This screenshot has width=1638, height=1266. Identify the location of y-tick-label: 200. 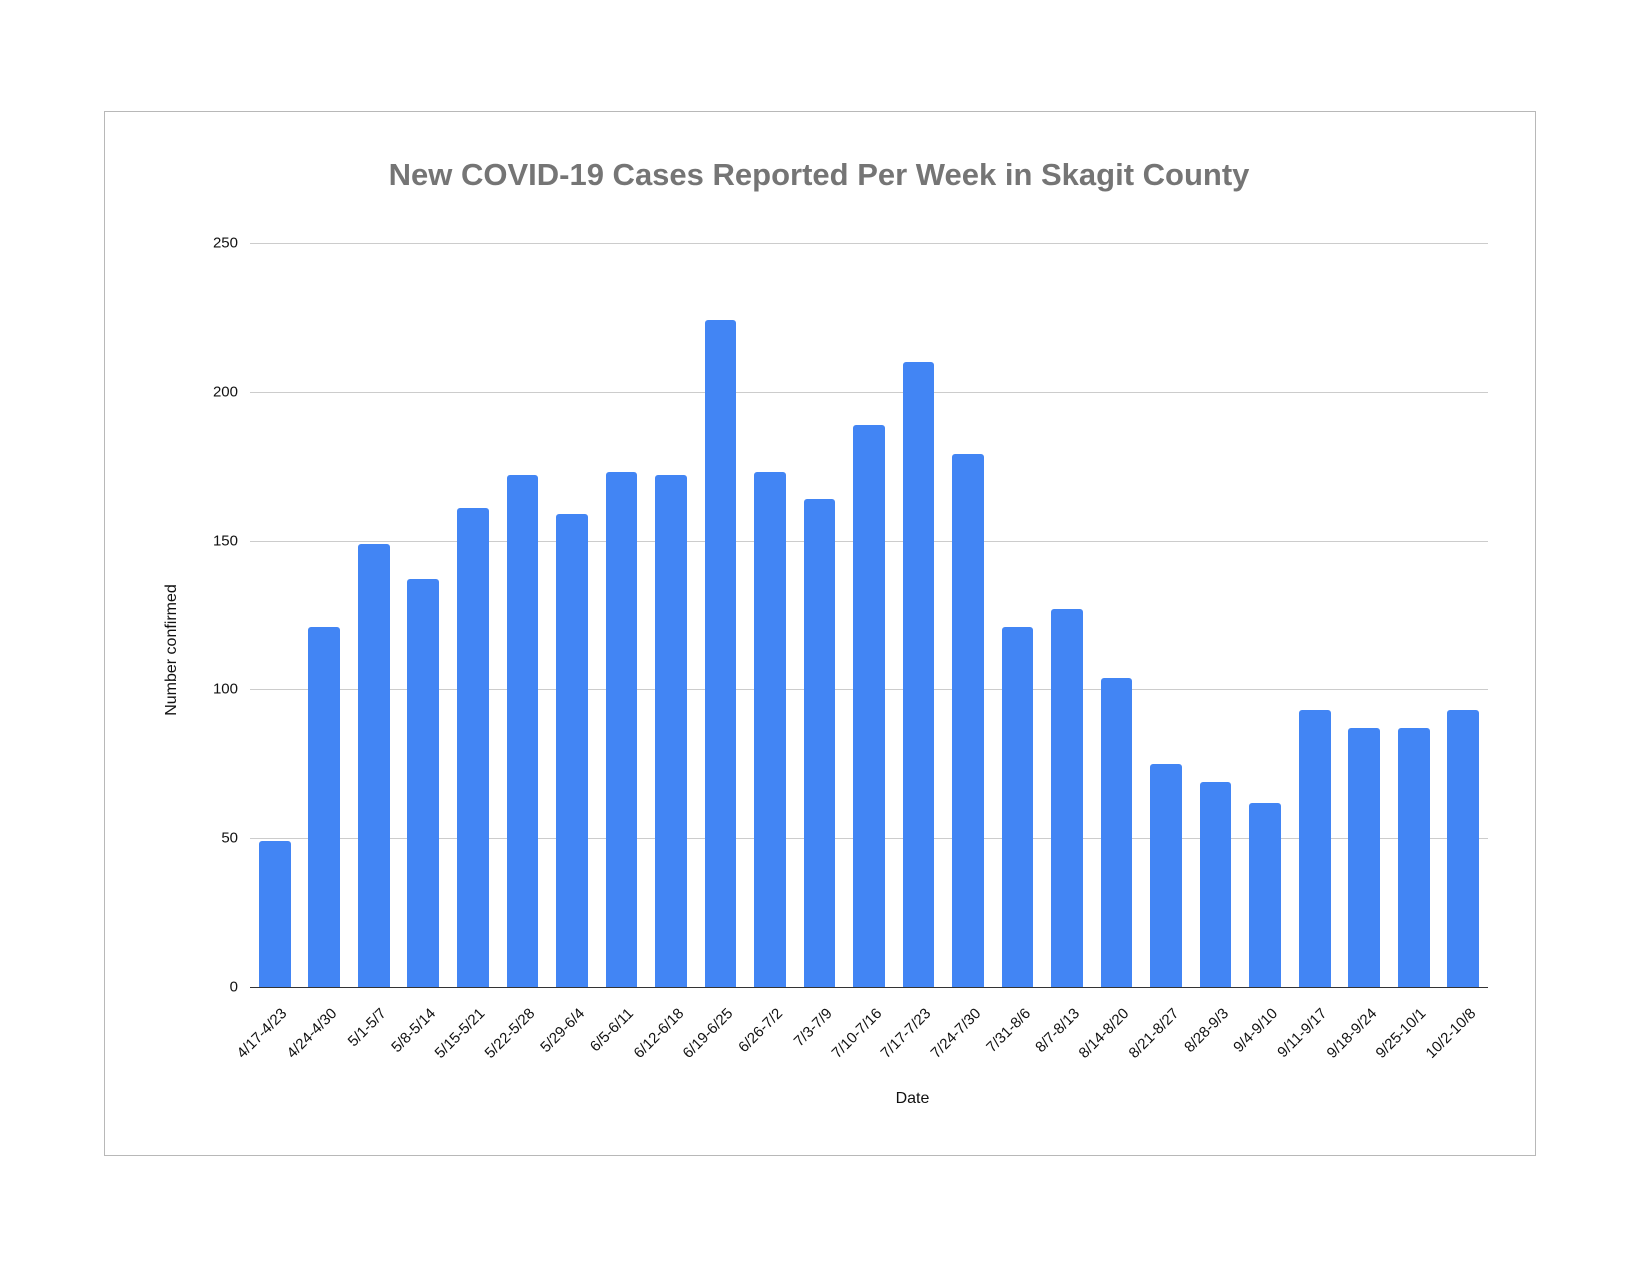
(225, 392).